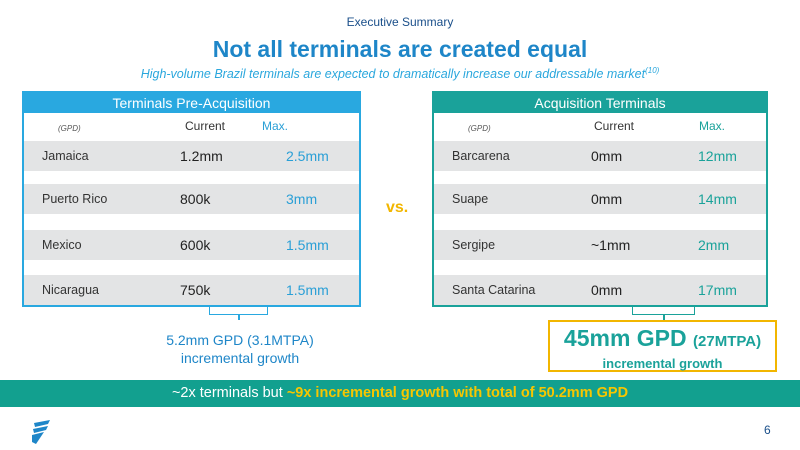 Image resolution: width=800 pixels, height=450 pixels. I want to click on table-row: Barcarena 0mm 12mm, so click(600, 156).